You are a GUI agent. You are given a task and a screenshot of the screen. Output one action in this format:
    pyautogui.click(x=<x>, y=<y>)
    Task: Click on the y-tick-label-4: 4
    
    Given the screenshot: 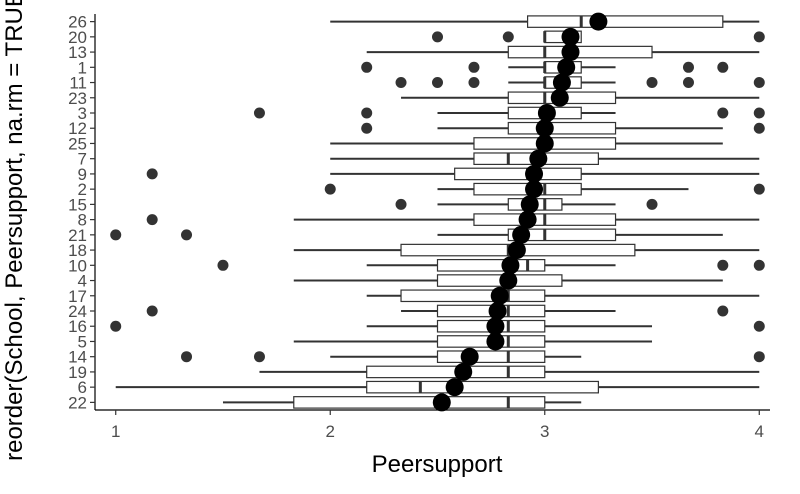 What is the action you would take?
    pyautogui.click(x=82, y=281)
    